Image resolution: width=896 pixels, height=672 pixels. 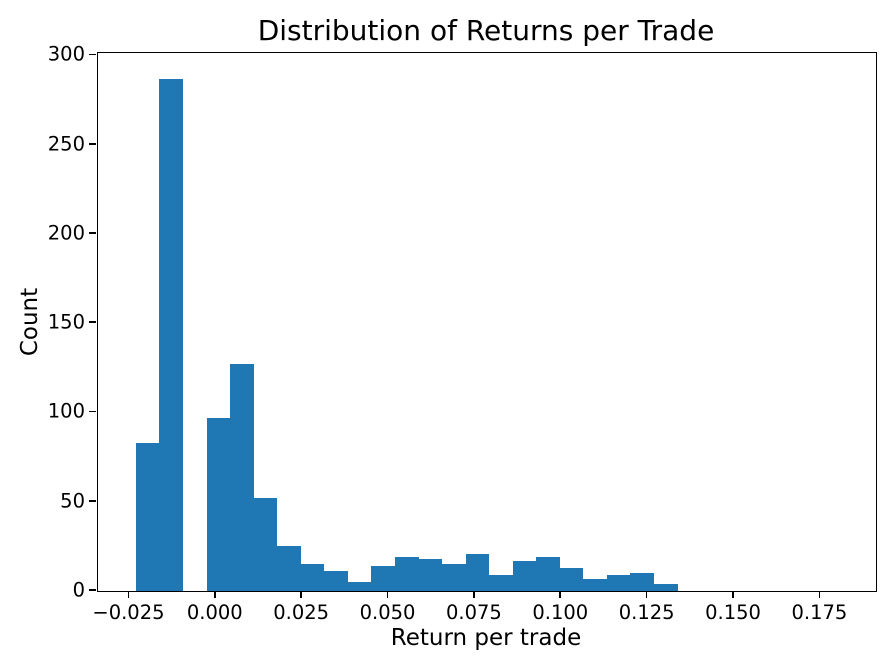 I want to click on y-tick-label: 100, so click(x=66, y=411).